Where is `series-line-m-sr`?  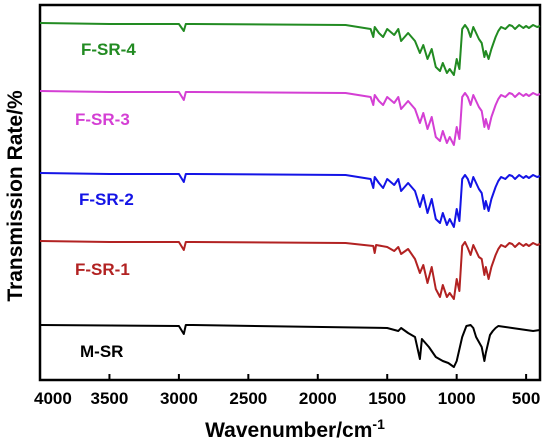 series-line-m-sr is located at coordinates (290, 346).